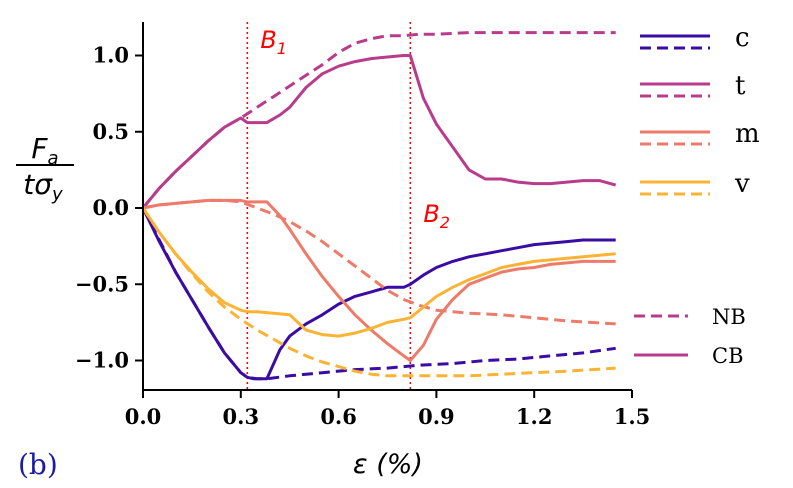  I want to click on y-label-denominator: tσy, so click(43, 186).